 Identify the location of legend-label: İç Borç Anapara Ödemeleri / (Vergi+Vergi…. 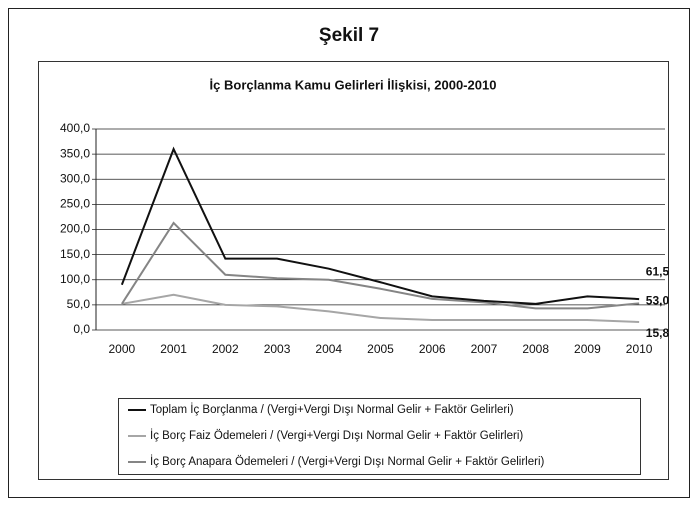
(347, 461).